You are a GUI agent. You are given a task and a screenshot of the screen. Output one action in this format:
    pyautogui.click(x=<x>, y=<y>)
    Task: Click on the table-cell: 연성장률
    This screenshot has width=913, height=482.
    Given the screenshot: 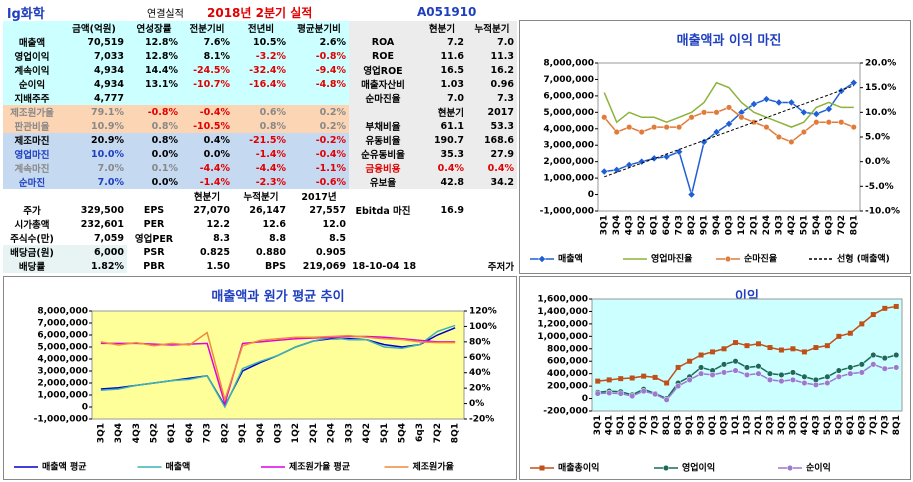 What is the action you would take?
    pyautogui.click(x=154, y=28)
    